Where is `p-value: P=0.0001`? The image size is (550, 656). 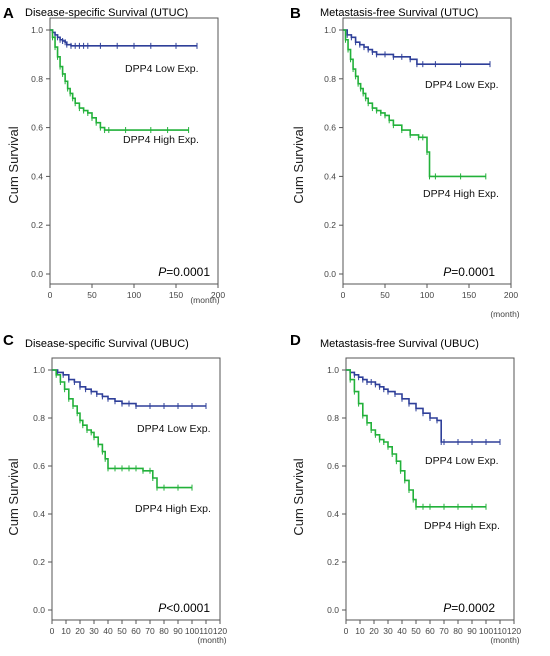 p-value: P=0.0001 is located at coordinates (184, 272).